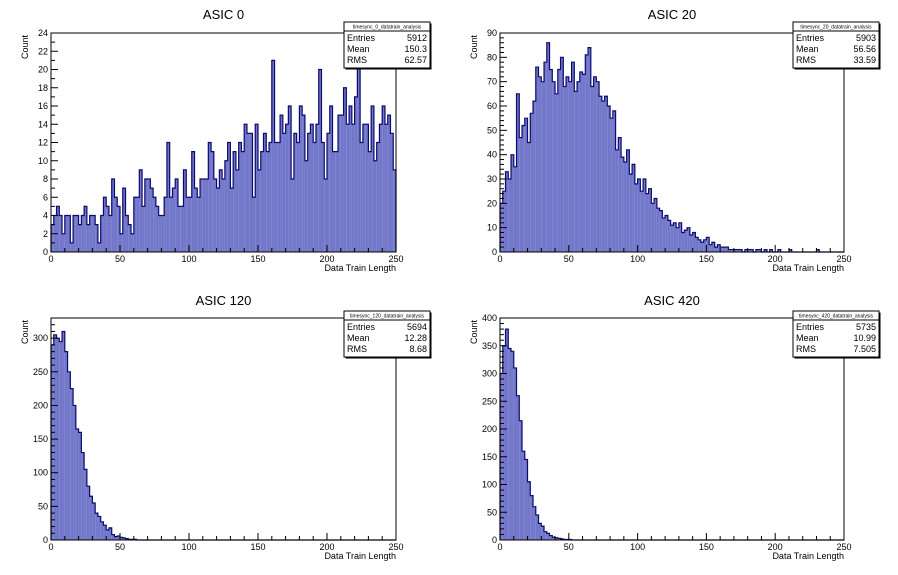 The width and height of the screenshot is (898, 575). What do you see at coordinates (43, 124) in the screenshot?
I see `y-tick-label: 14` at bounding box center [43, 124].